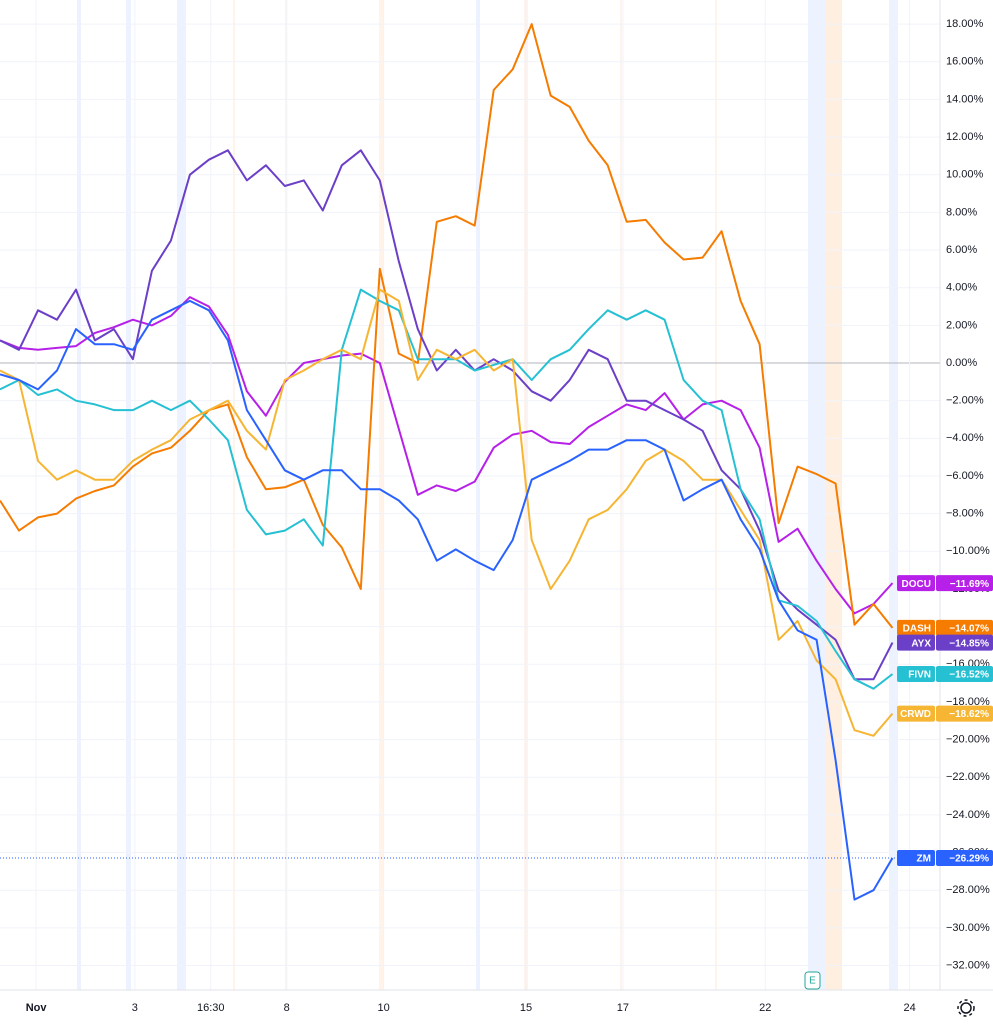  What do you see at coordinates (961, 325) in the screenshot?
I see `y-tick-label: 2.00%` at bounding box center [961, 325].